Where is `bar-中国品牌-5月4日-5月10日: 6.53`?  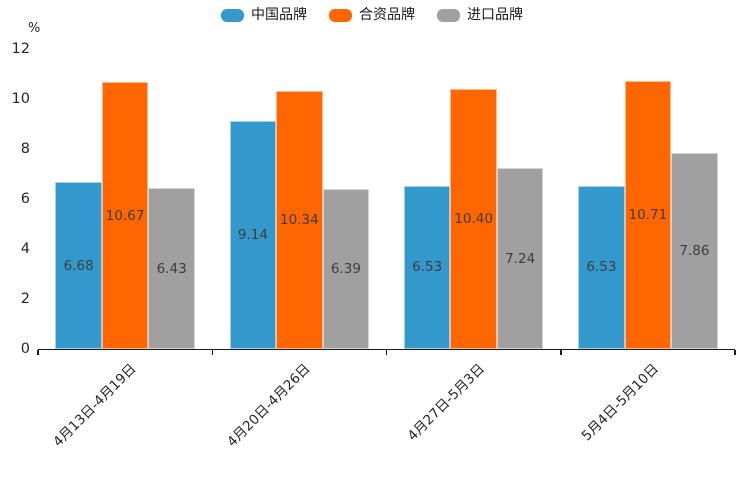
bar-中国品牌-5月4日-5月10日: 6.53 is located at coordinates (601, 267).